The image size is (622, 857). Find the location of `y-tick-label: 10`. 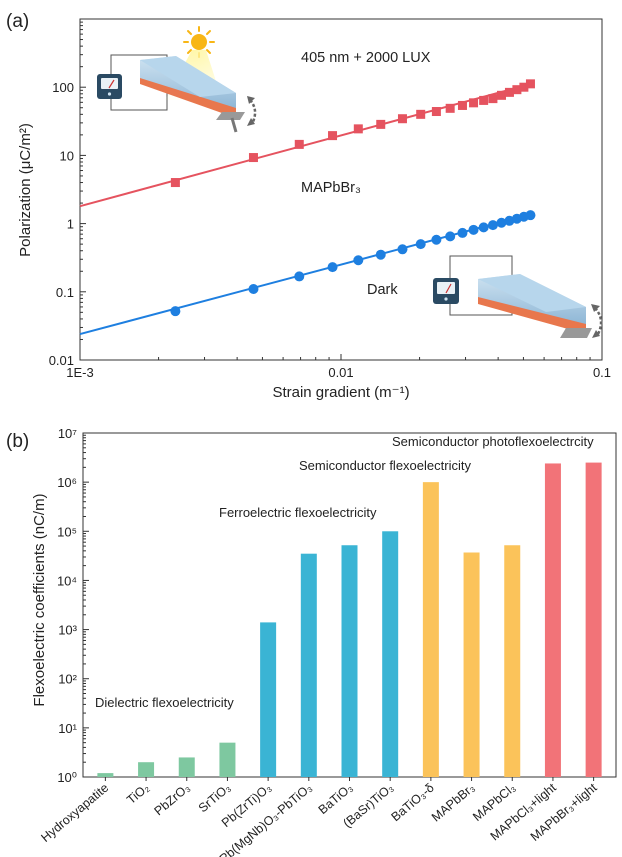

y-tick-label: 10 is located at coordinates (67, 155).